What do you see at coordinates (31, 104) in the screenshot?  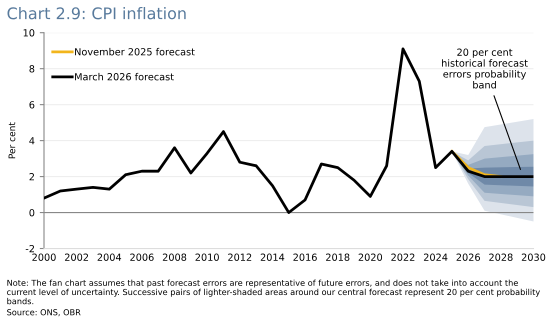 I see `y-tick-label: 6` at bounding box center [31, 104].